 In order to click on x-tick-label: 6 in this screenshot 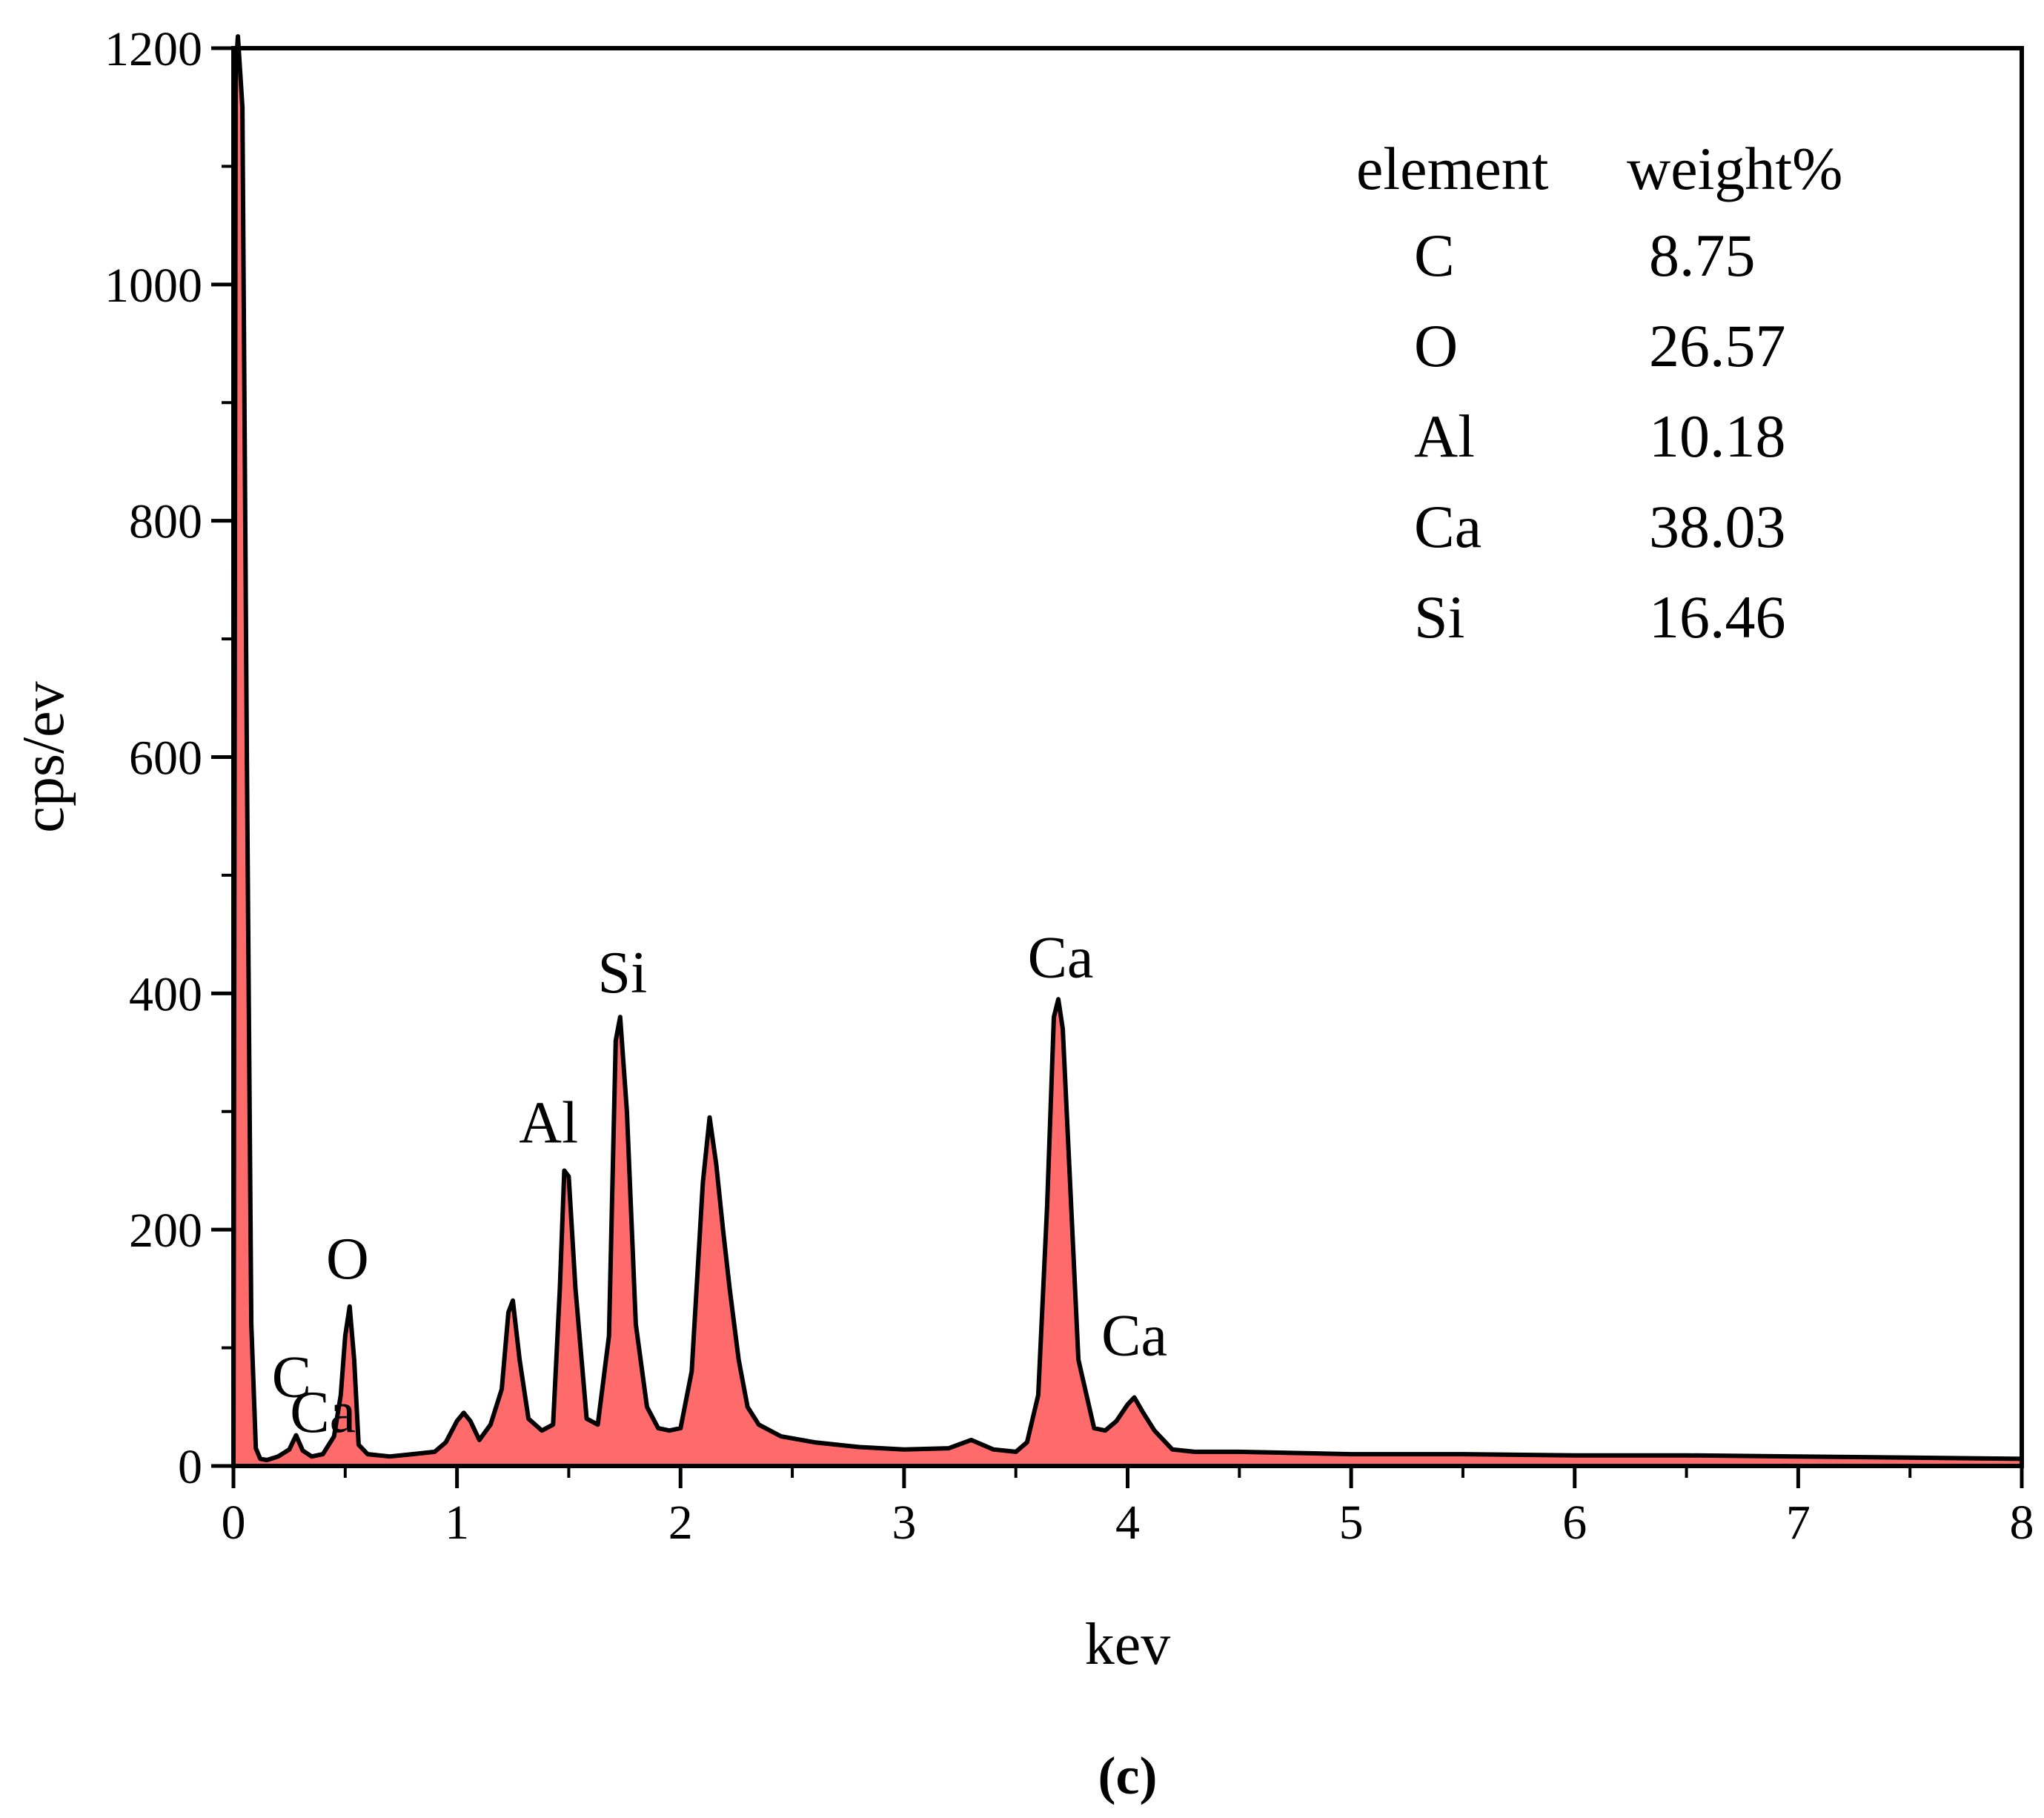, I will do `click(1574, 1523)`.